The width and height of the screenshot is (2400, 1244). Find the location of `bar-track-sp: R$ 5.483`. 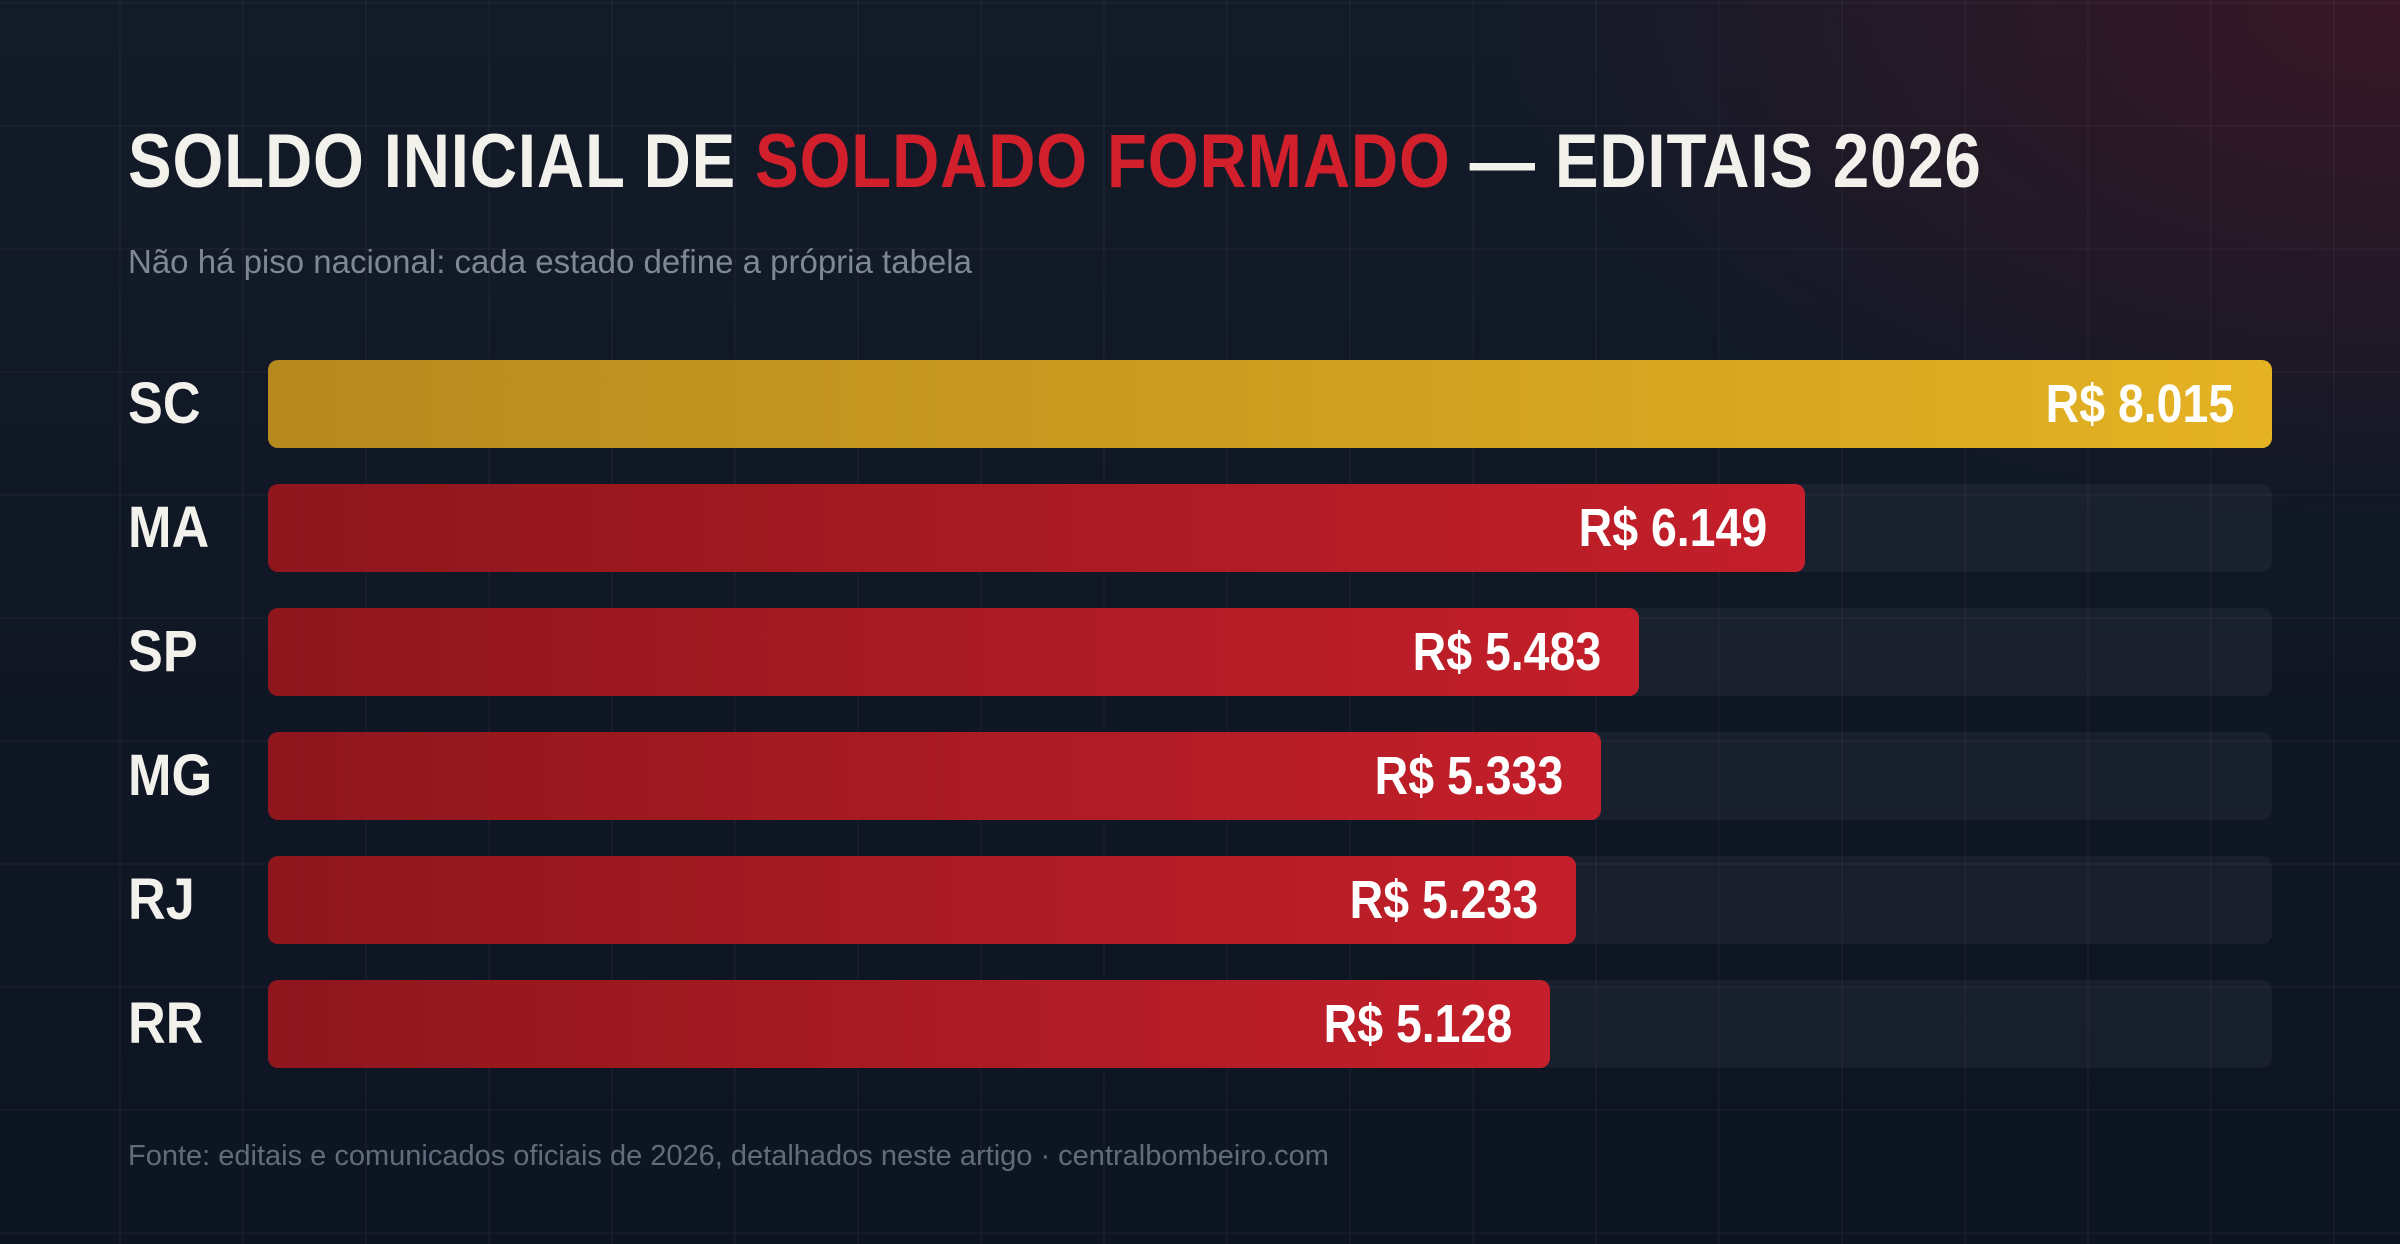

bar-track-sp: R$ 5.483 is located at coordinates (1270, 652).